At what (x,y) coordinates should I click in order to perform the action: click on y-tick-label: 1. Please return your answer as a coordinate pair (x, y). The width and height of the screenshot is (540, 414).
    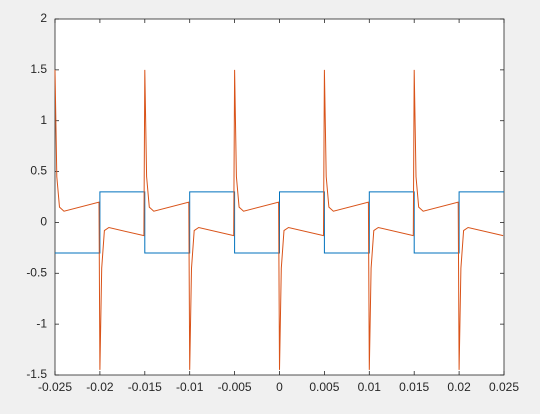
    Looking at the image, I should click on (43, 120).